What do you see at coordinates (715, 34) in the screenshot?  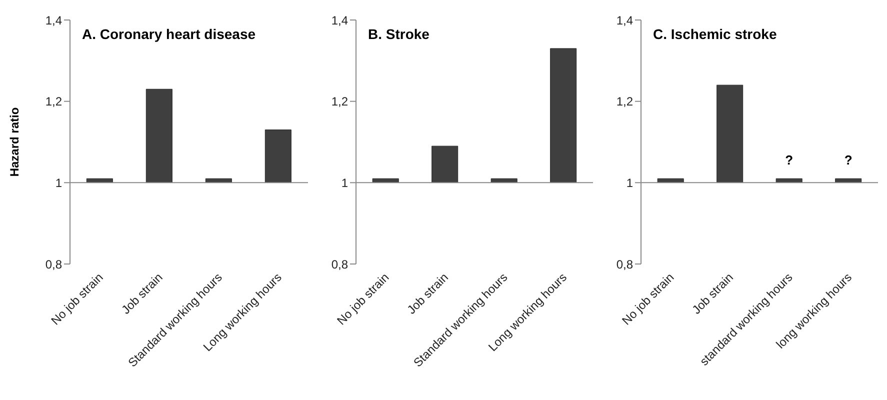 I see `chart-title: C. Ischemic stroke` at bounding box center [715, 34].